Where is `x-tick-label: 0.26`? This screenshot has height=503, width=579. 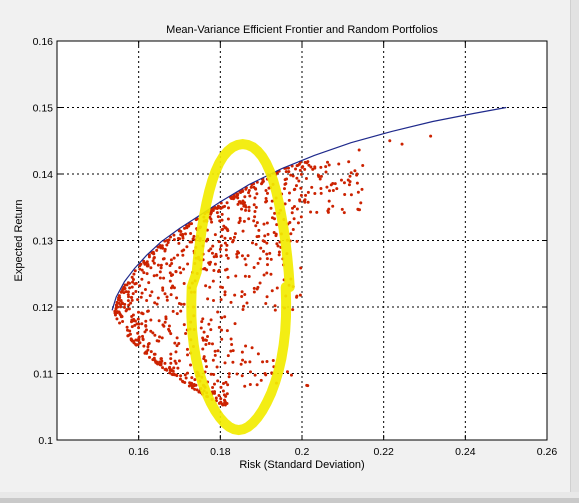 x-tick-label: 0.26 is located at coordinates (547, 452).